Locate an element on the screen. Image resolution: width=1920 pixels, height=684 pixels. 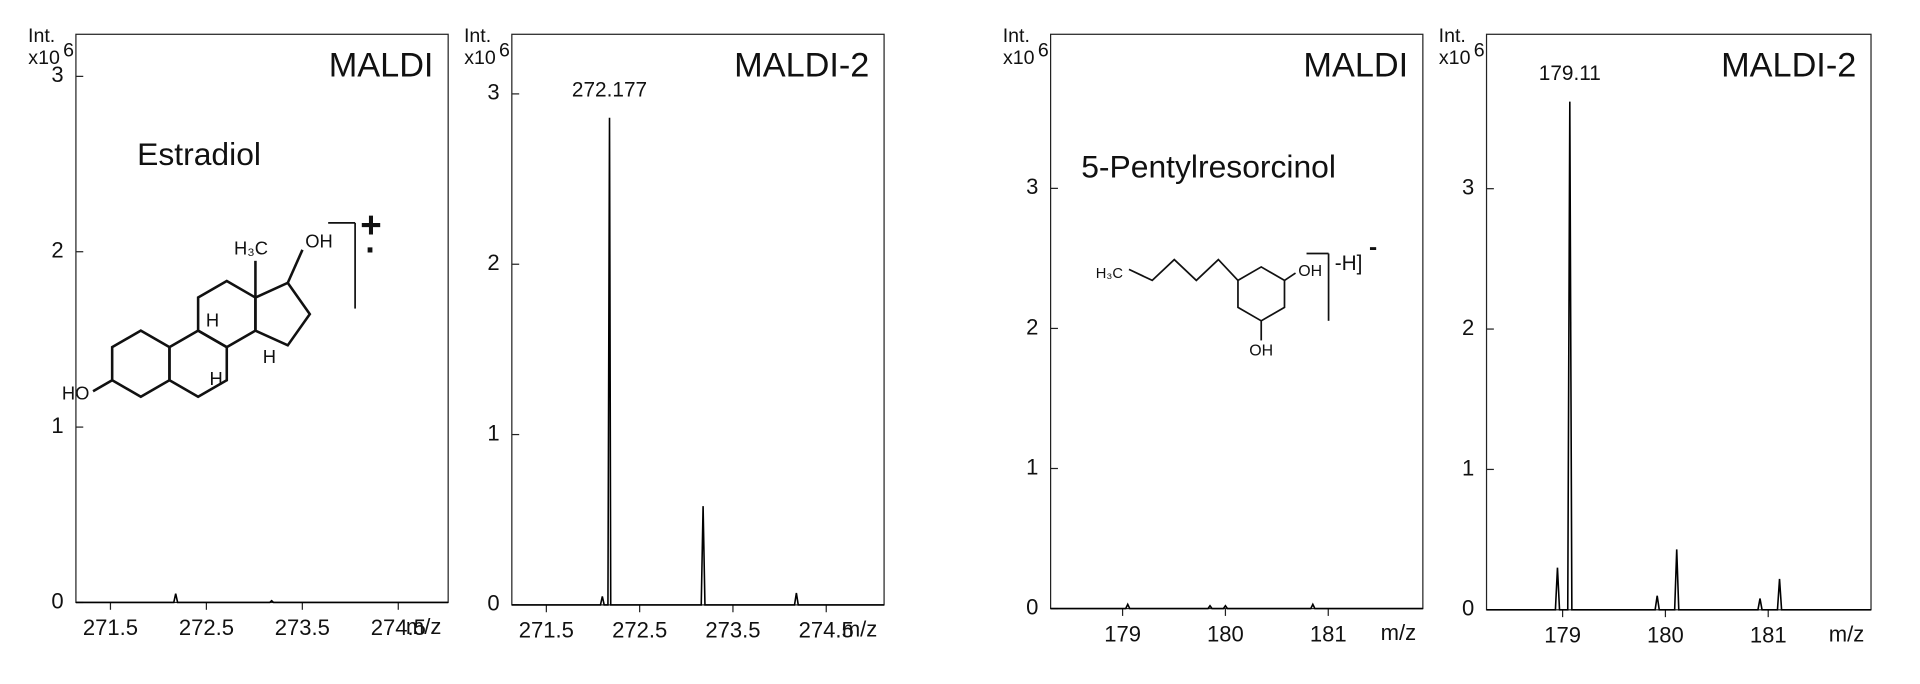
compound-name: 5-Pentylresorcinol is located at coordinates (1208, 166).